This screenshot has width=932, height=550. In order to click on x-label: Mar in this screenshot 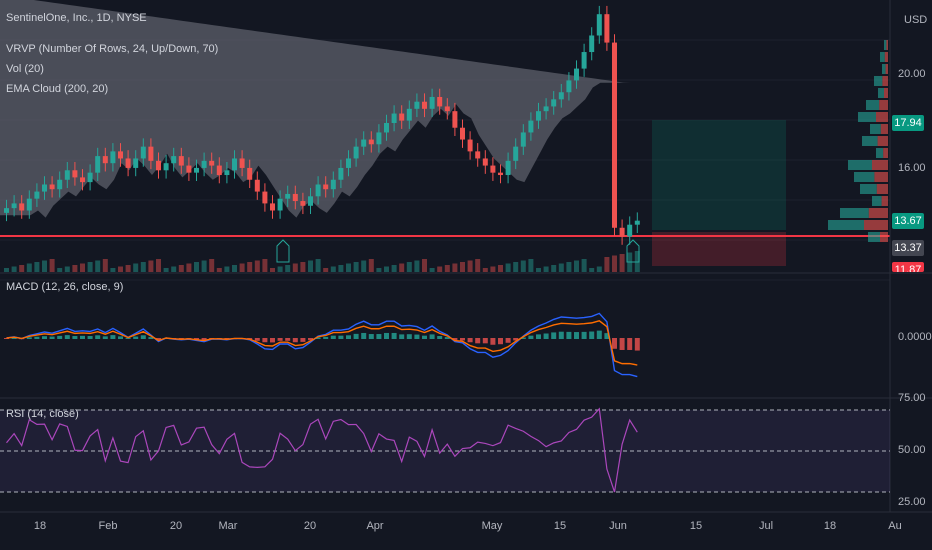, I will do `click(228, 526)`.